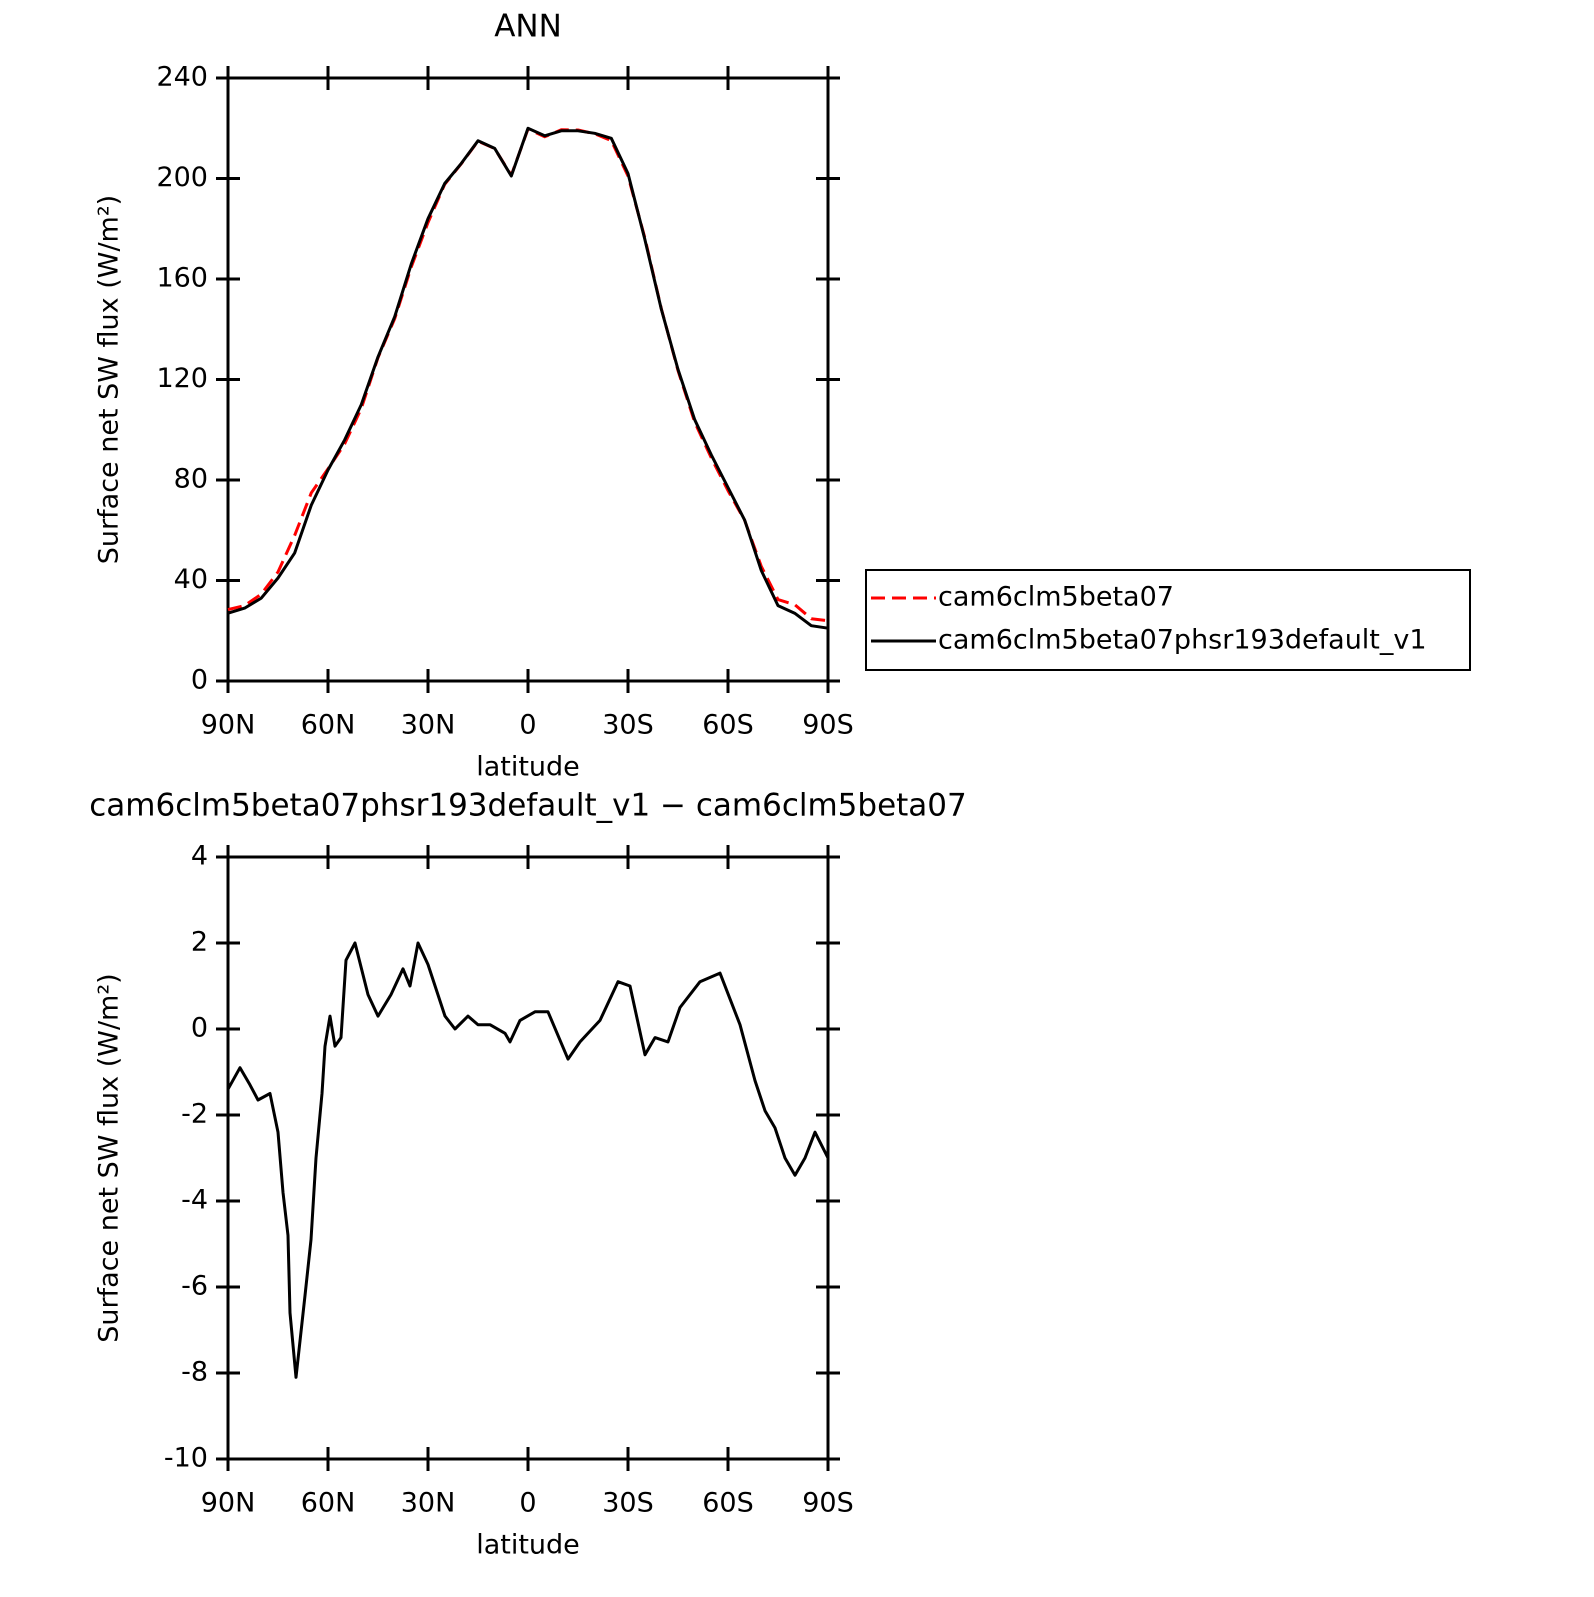 This screenshot has height=1597, width=1594. Describe the element at coordinates (182, 278) in the screenshot. I see `y-tick-label: 160` at that location.